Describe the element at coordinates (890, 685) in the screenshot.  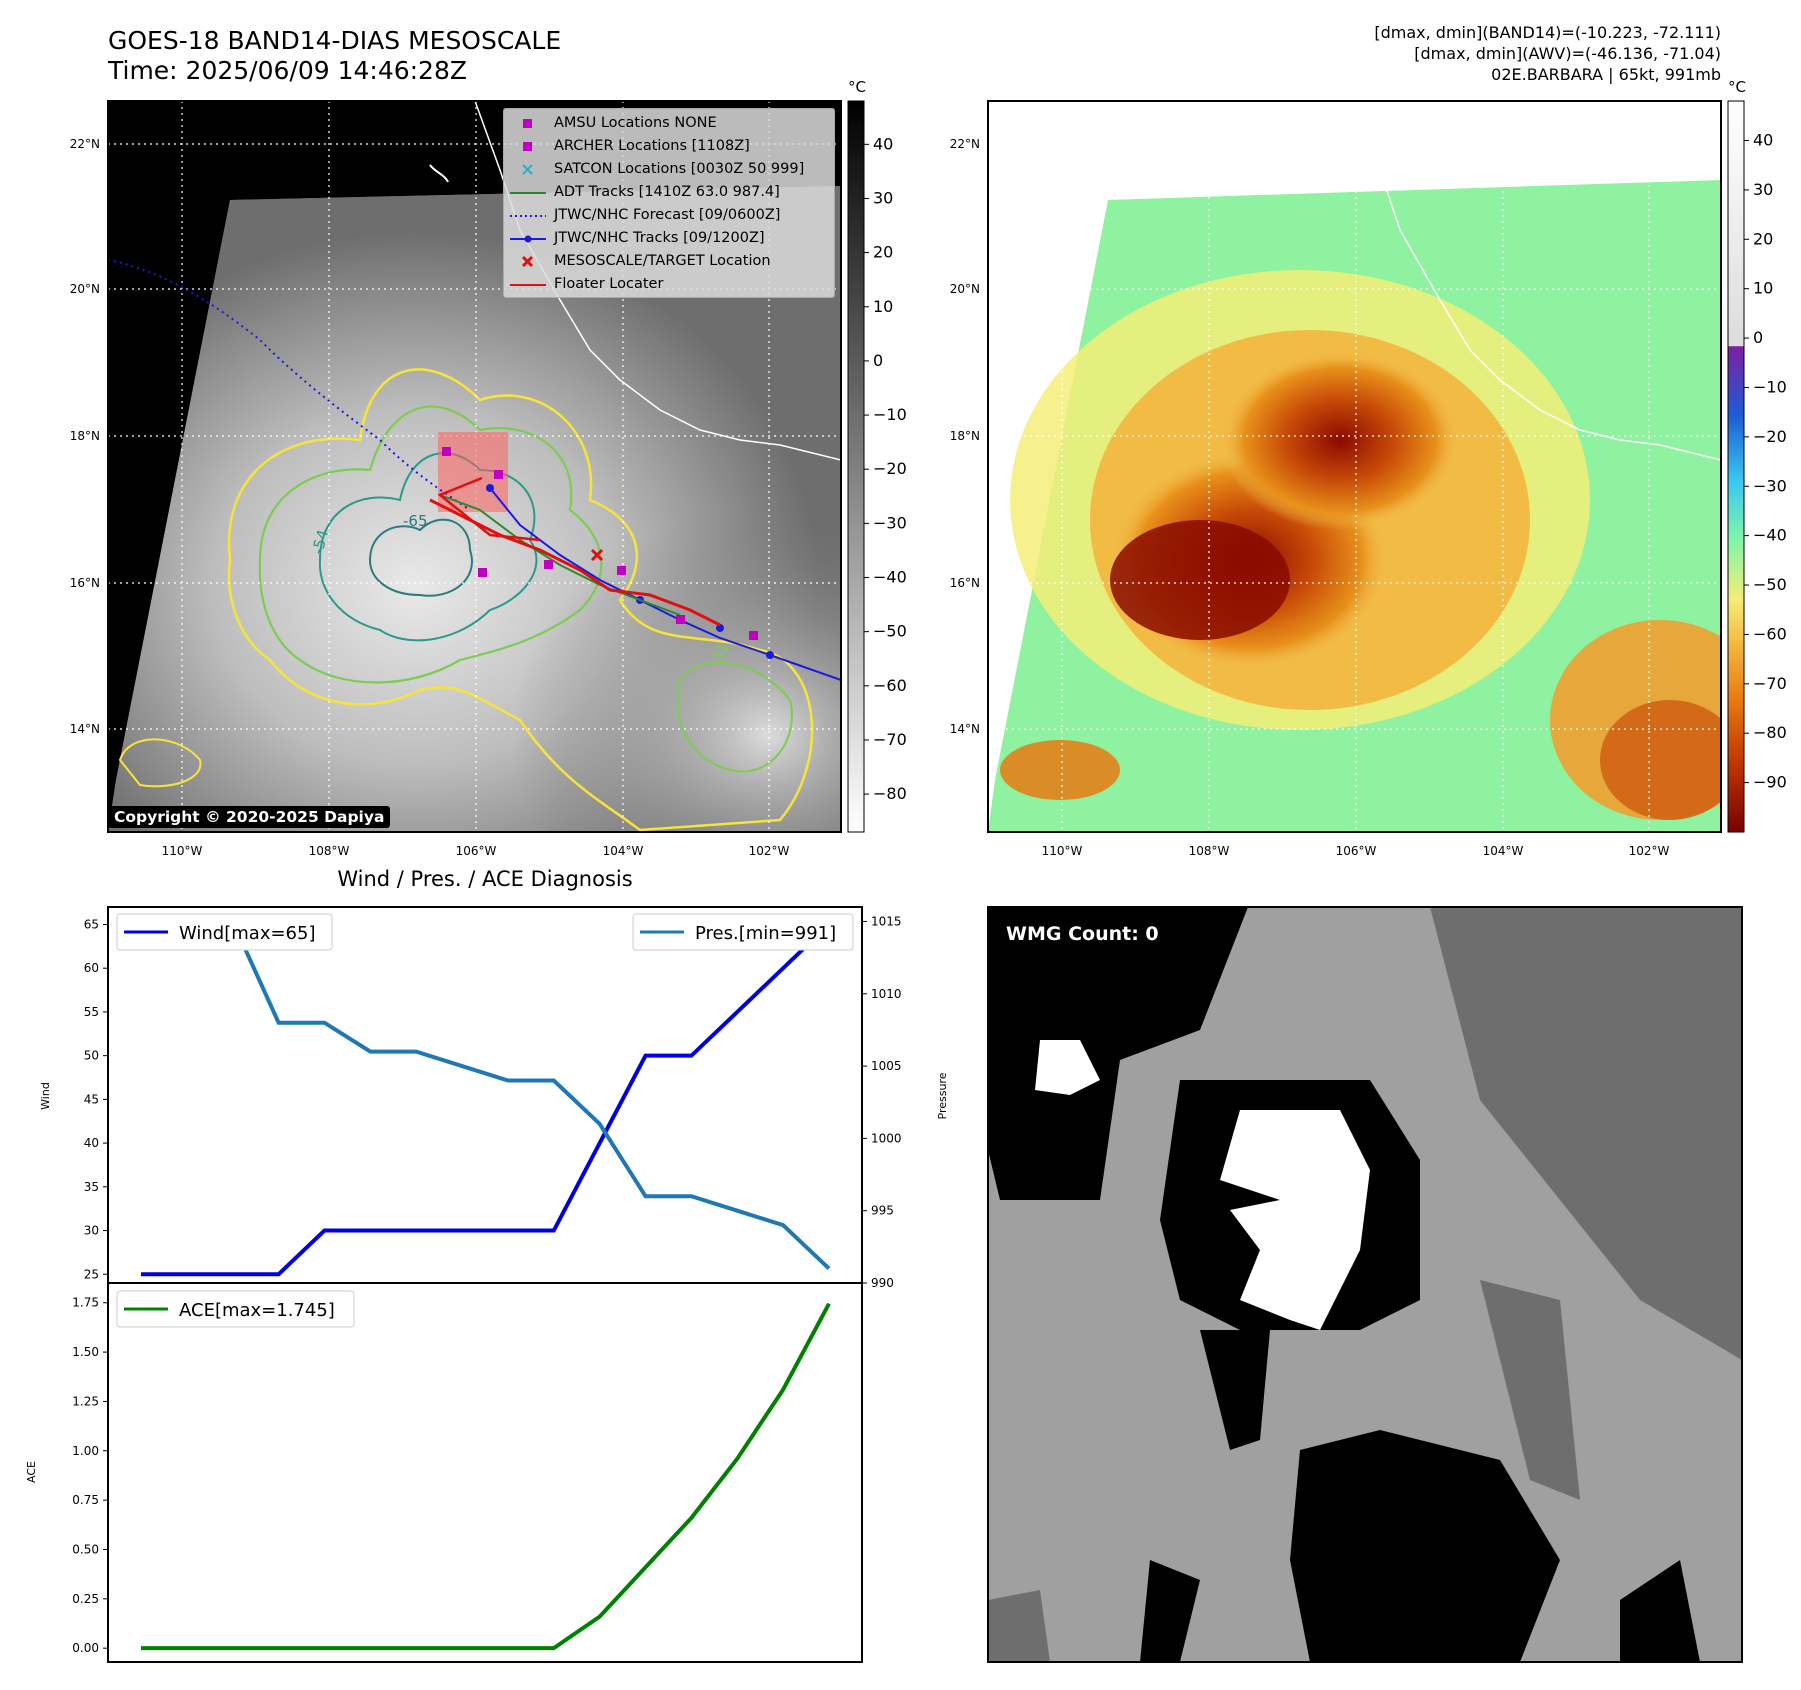
I see `colorbar-tick-label: −60` at that location.